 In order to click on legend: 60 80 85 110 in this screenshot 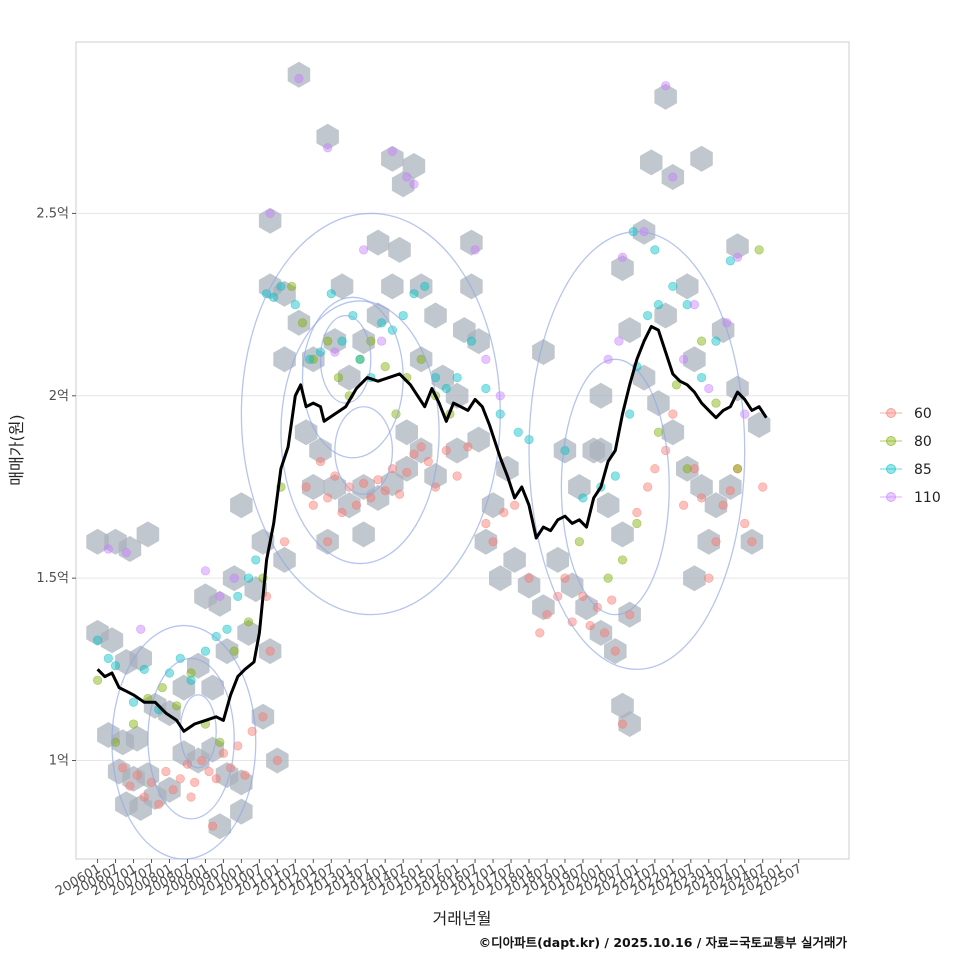, I will do `click(910, 456)`.